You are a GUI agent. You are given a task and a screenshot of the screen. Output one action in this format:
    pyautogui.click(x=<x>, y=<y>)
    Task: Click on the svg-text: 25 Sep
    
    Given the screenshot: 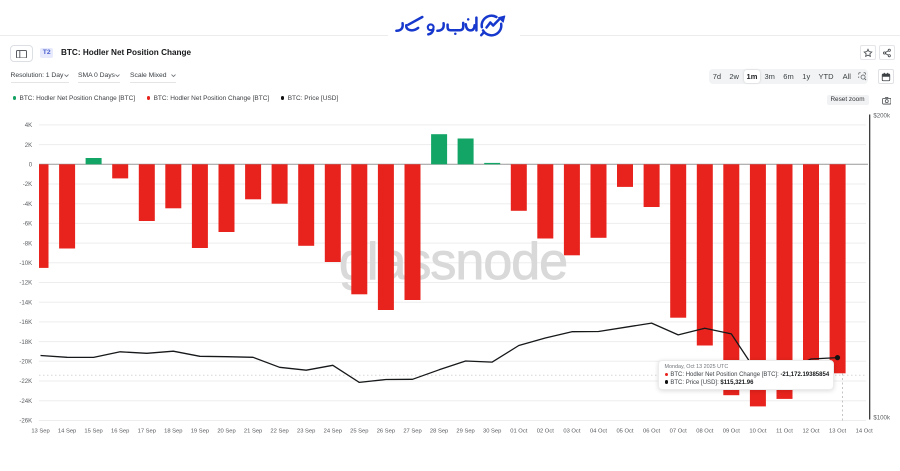 What is the action you would take?
    pyautogui.click(x=359, y=431)
    